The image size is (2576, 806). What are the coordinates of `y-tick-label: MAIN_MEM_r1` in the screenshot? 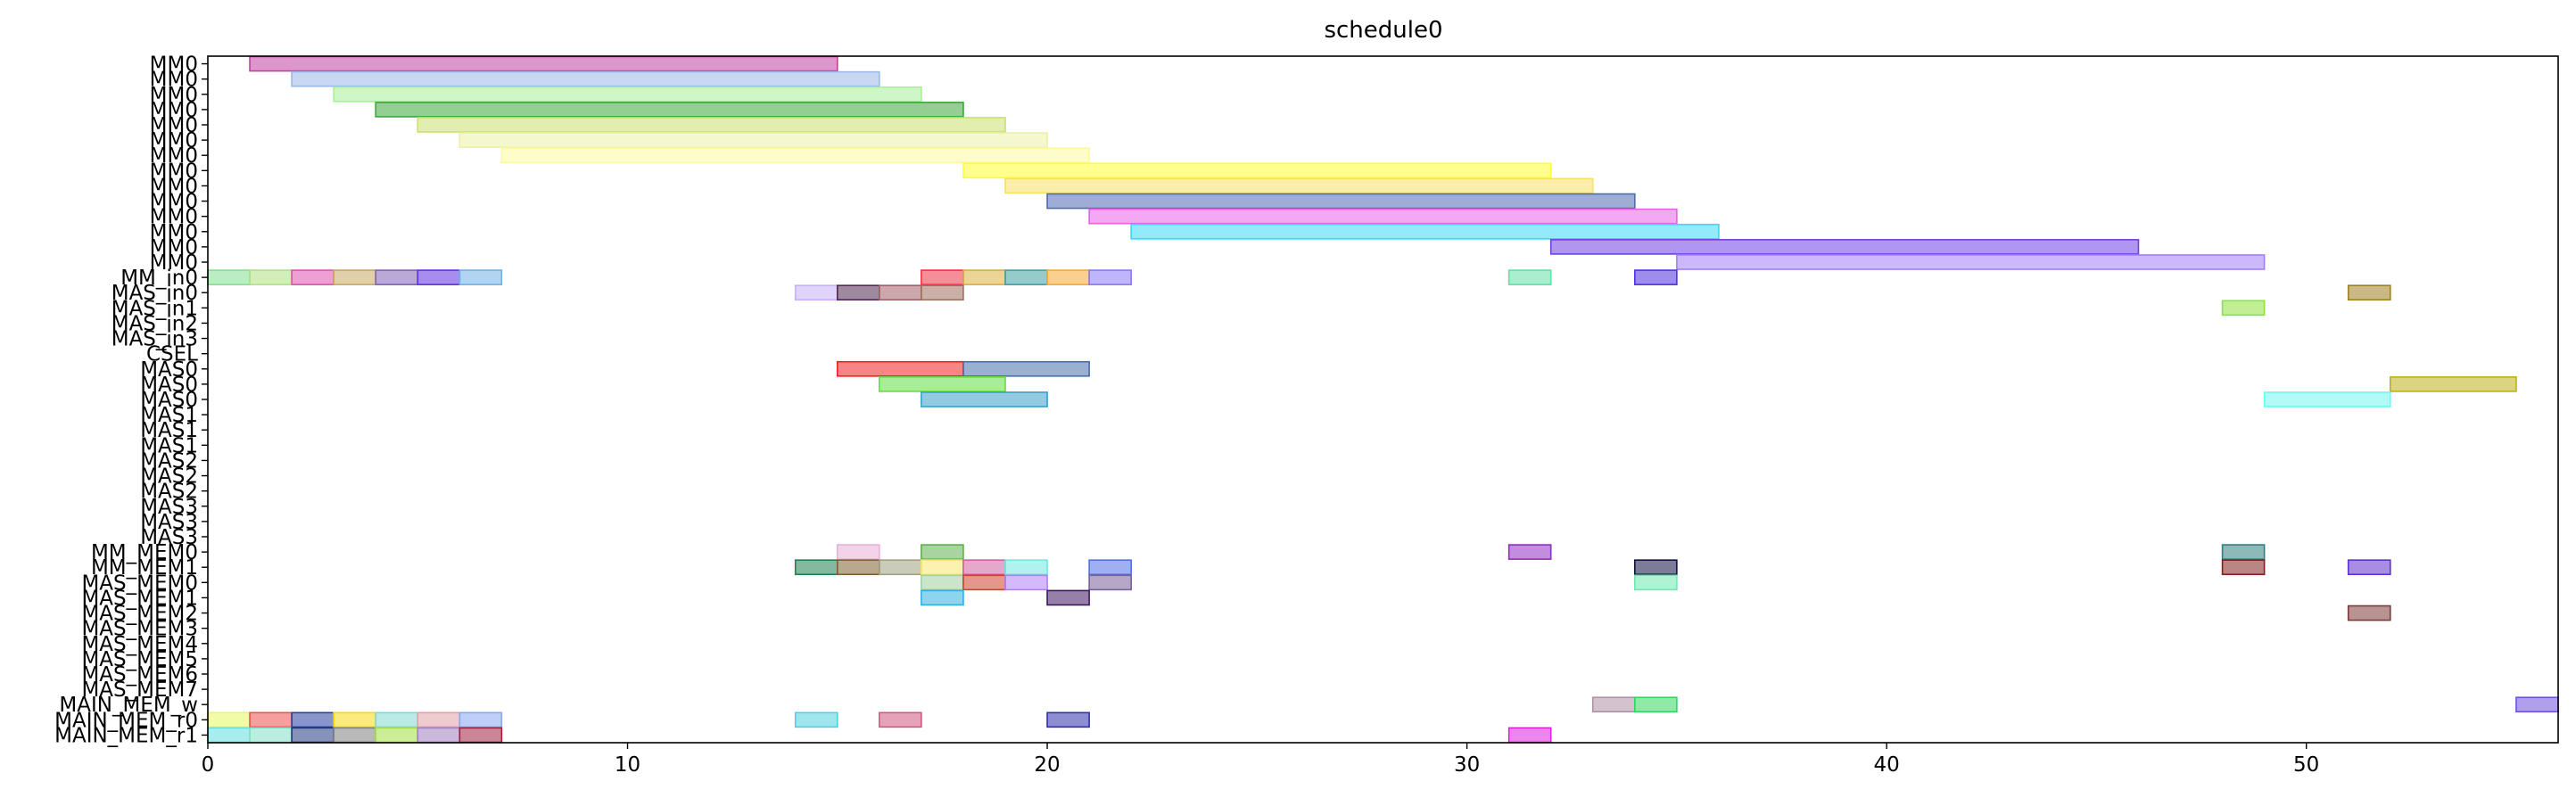 It's located at (126, 735).